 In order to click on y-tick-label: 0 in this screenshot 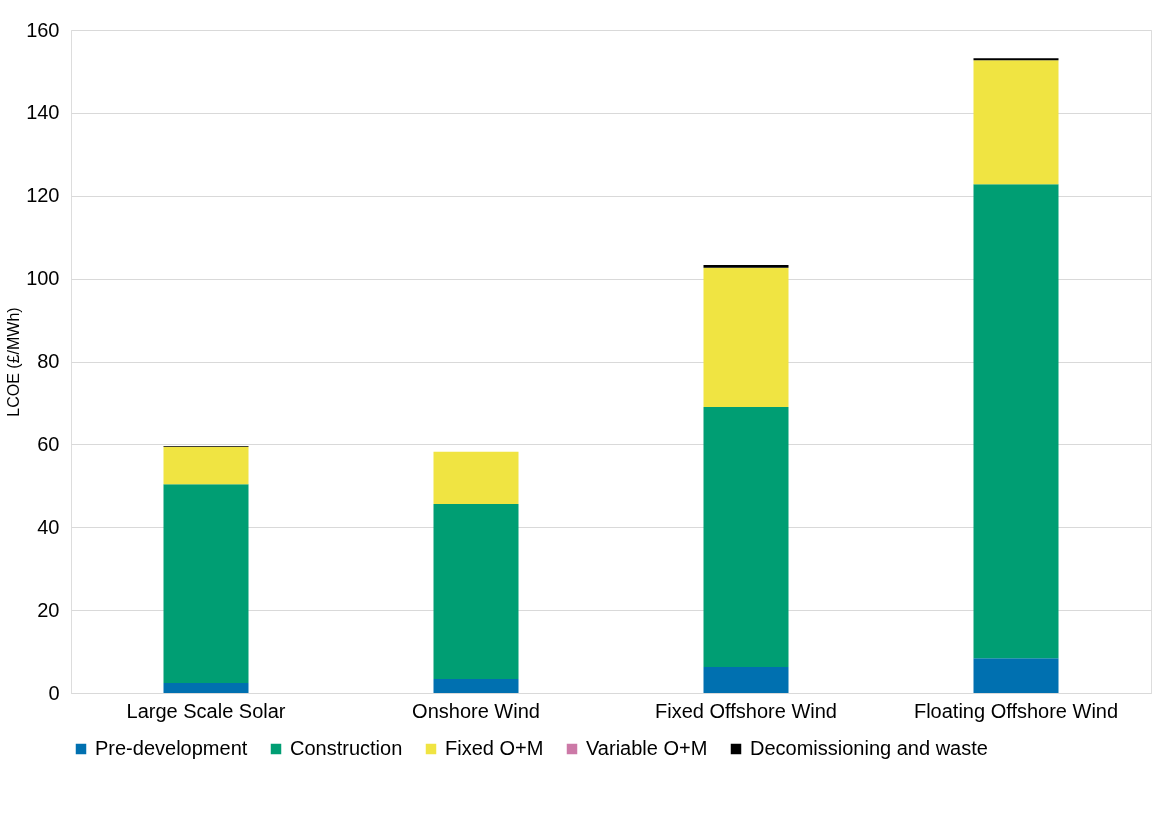, I will do `click(54, 692)`.